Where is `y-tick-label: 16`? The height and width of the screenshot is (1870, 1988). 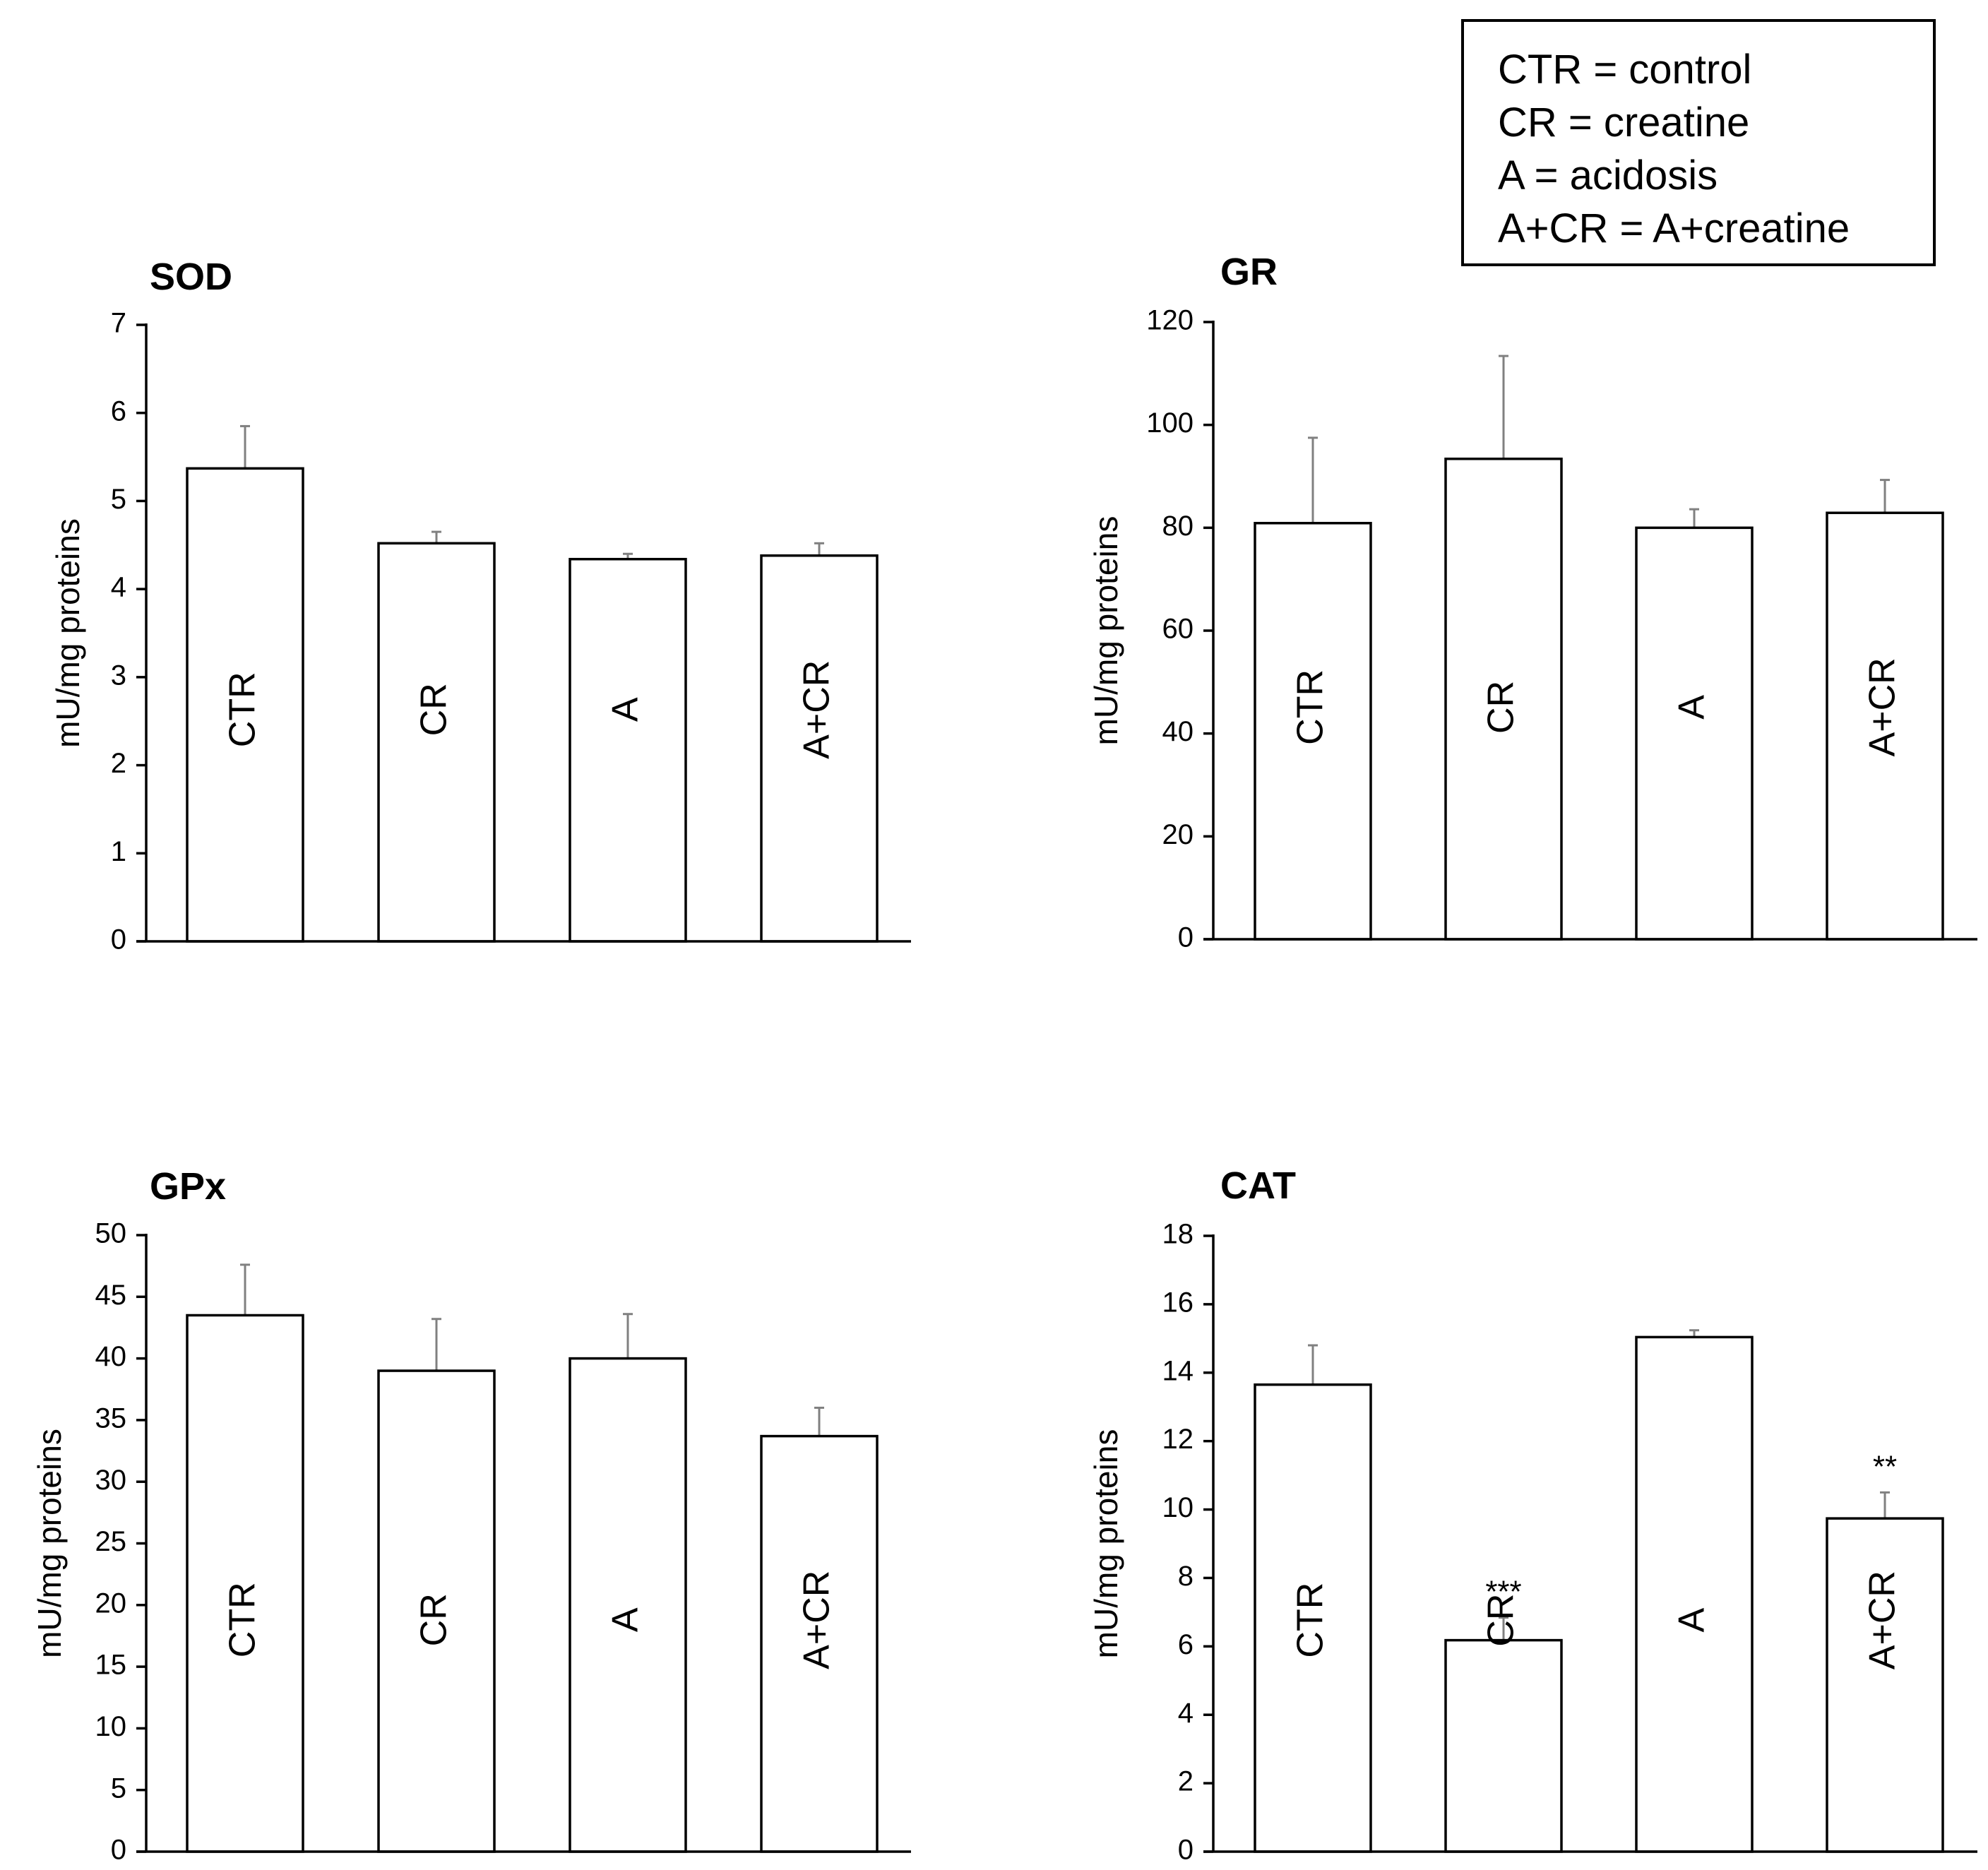
y-tick-label: 16 is located at coordinates (1178, 1302).